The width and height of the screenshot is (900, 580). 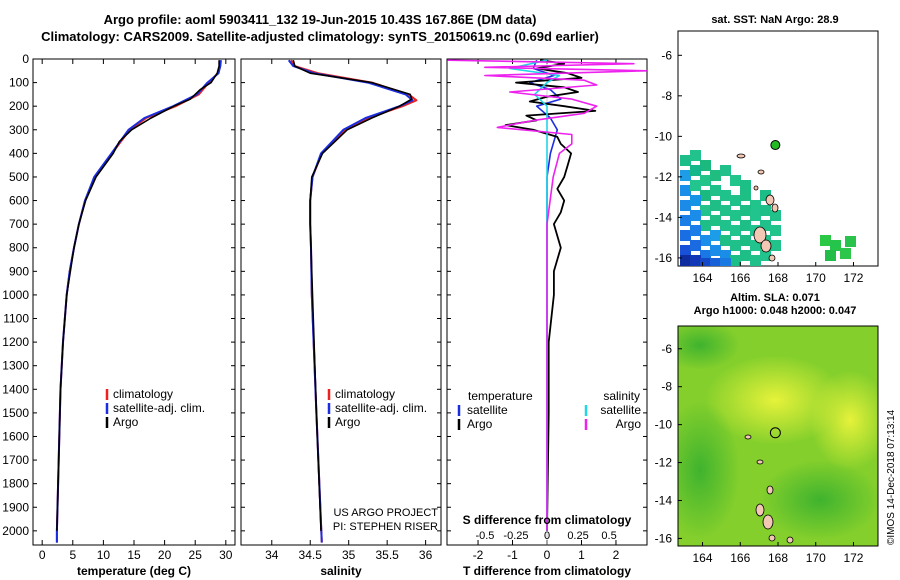 What do you see at coordinates (42, 555) in the screenshot?
I see `temp-x-label: 0` at bounding box center [42, 555].